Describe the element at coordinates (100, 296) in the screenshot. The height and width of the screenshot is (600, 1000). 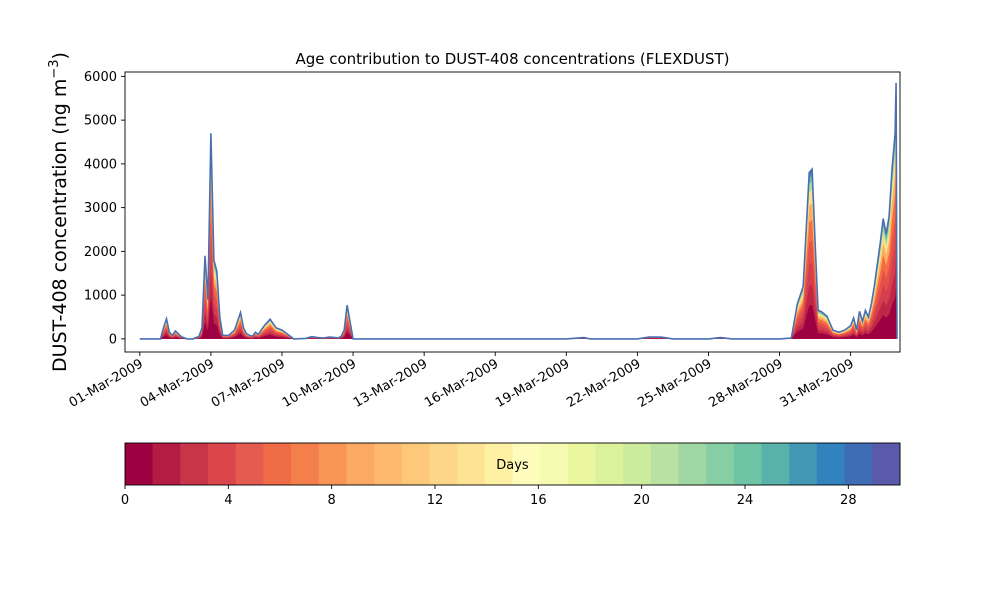
I see `y-tick-label: 1000` at that location.